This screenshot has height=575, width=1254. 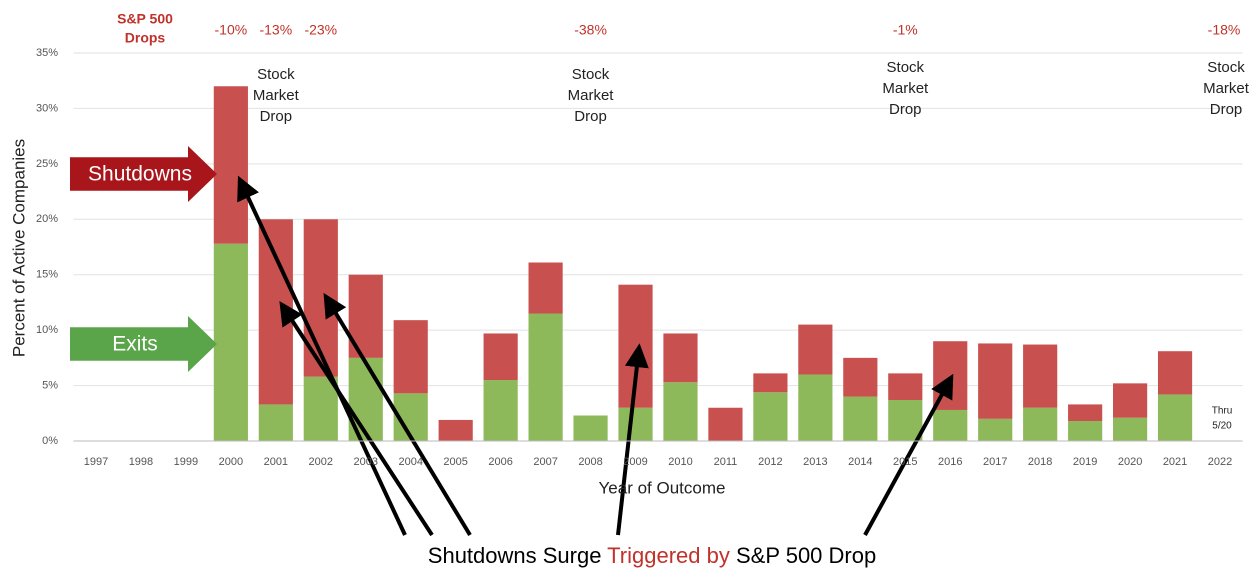 I want to click on series-label: Exits, so click(x=135, y=344).